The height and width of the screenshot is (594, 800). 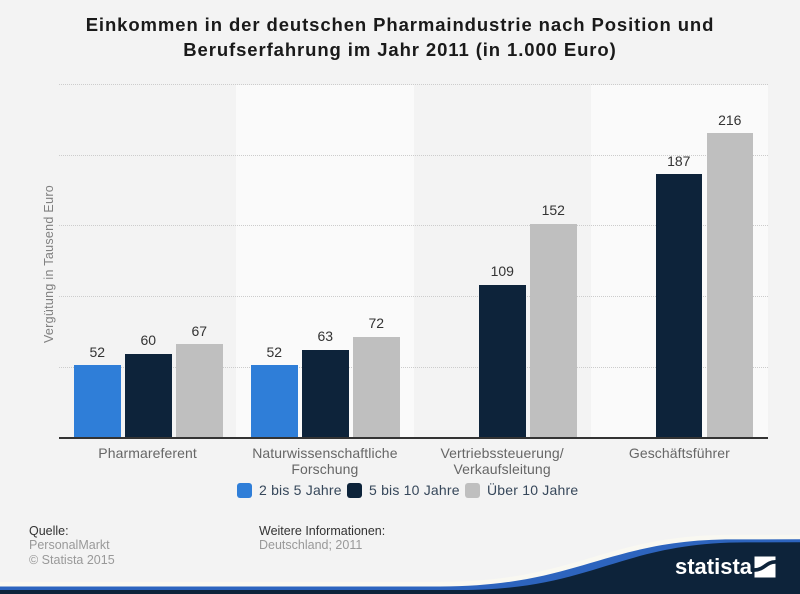 What do you see at coordinates (714, 566) in the screenshot?
I see `svg-text: statista` at bounding box center [714, 566].